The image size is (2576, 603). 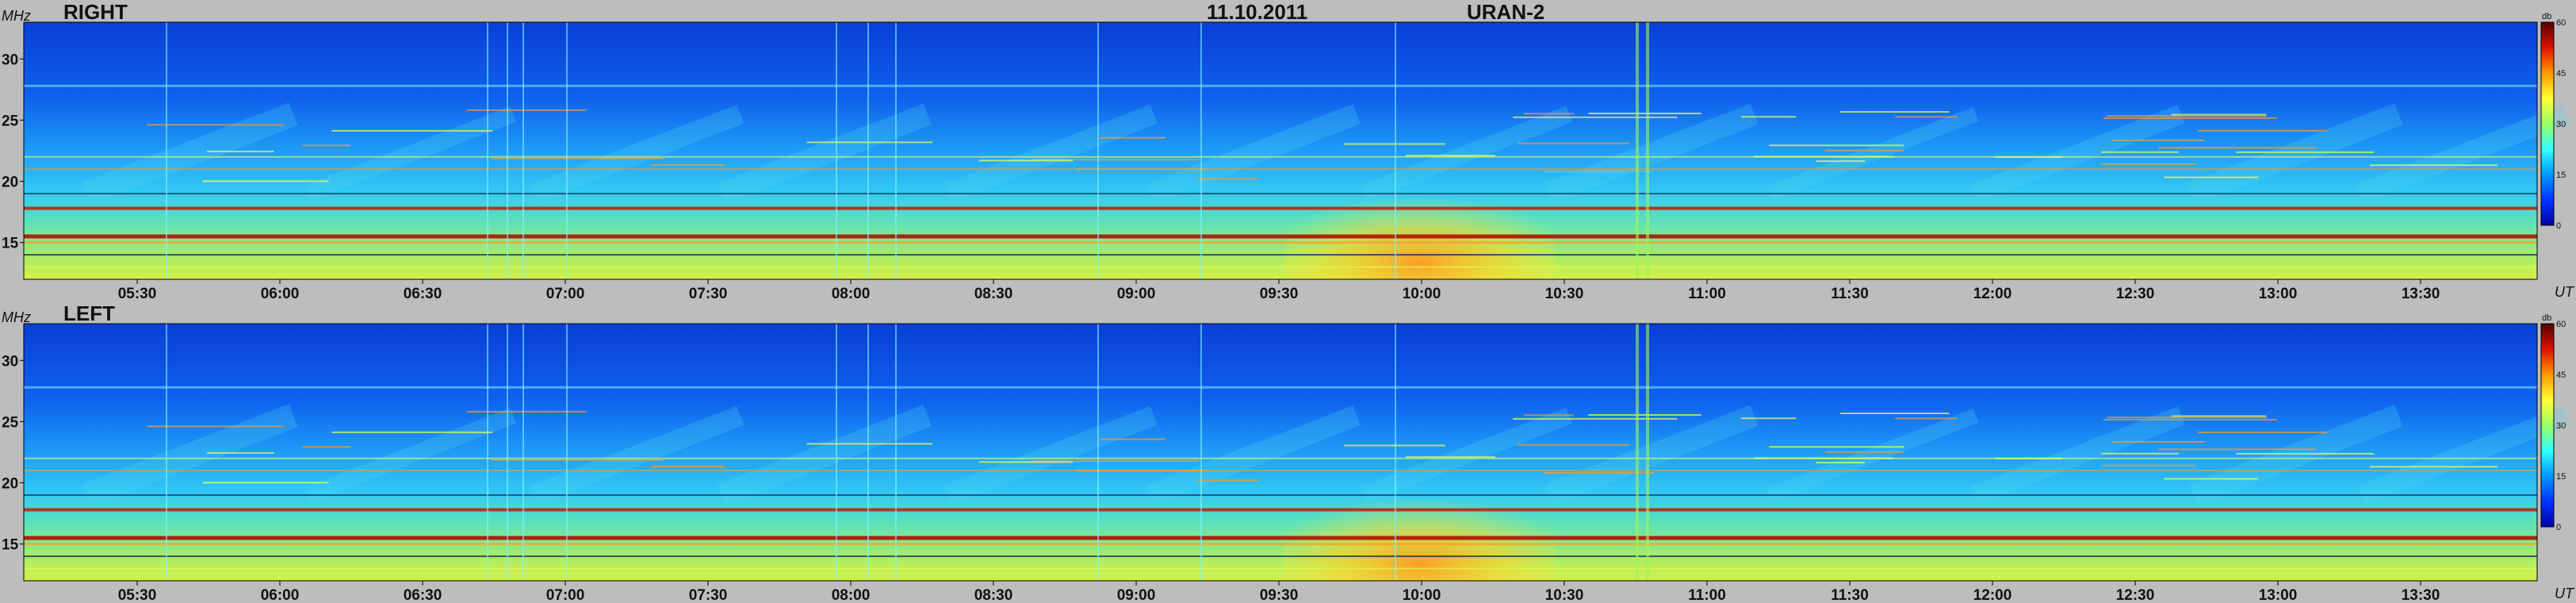 What do you see at coordinates (89, 313) in the screenshot?
I see `panel-title: LEFT` at bounding box center [89, 313].